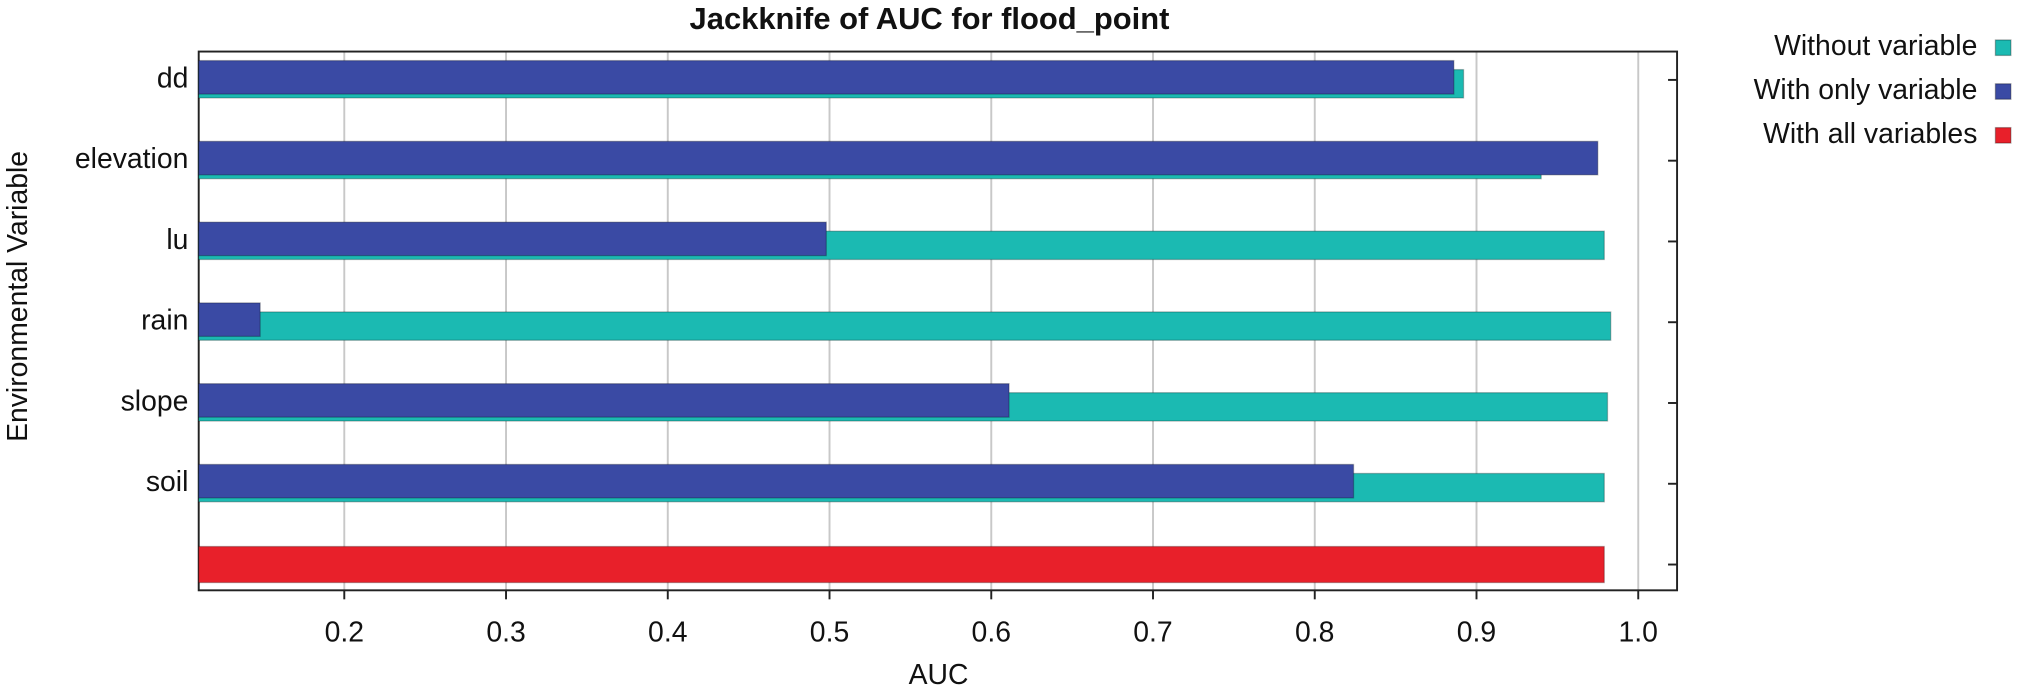  Describe the element at coordinates (1476, 633) in the screenshot. I see `x-tick-label: 0.9` at that location.